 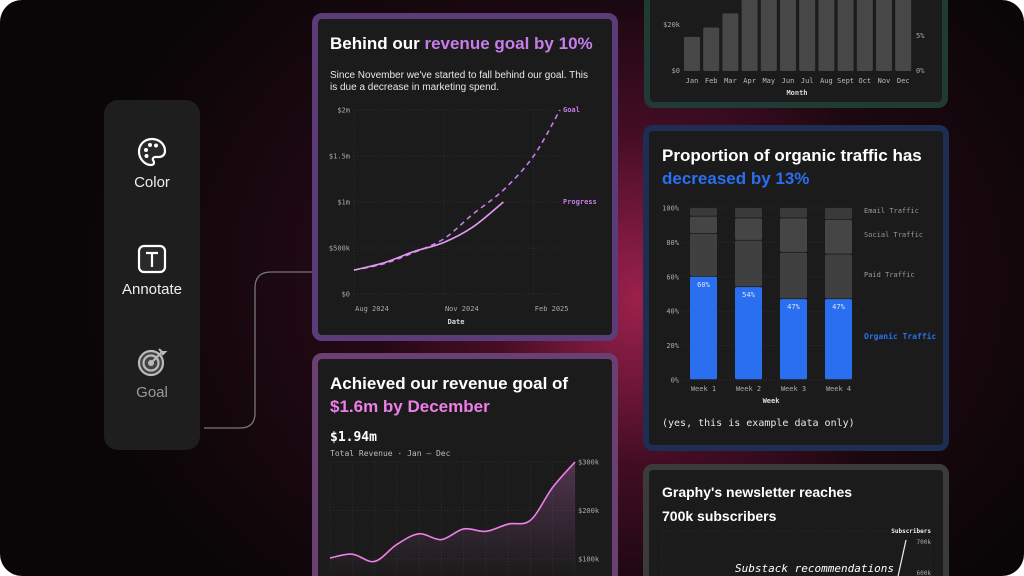 What do you see at coordinates (390, 453) in the screenshot?
I see `total-revenue-label: Total Revenue · Jan – Dec` at bounding box center [390, 453].